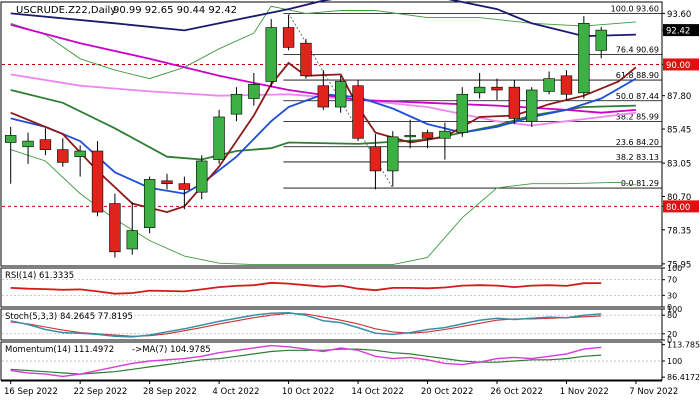  I want to click on stoch-tick-label: 20, so click(672, 334).